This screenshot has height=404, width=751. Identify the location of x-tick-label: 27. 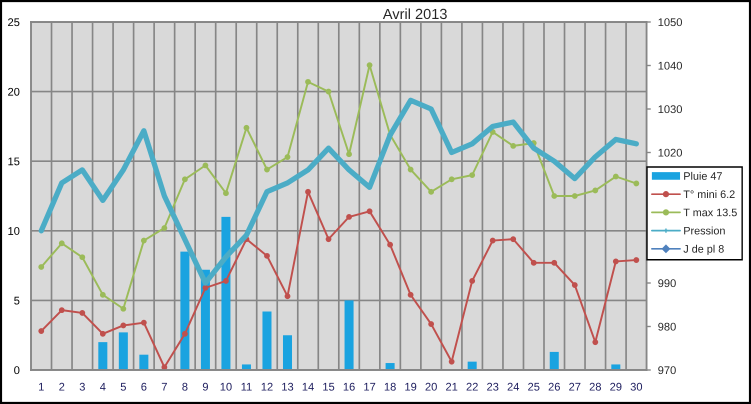
(574, 386).